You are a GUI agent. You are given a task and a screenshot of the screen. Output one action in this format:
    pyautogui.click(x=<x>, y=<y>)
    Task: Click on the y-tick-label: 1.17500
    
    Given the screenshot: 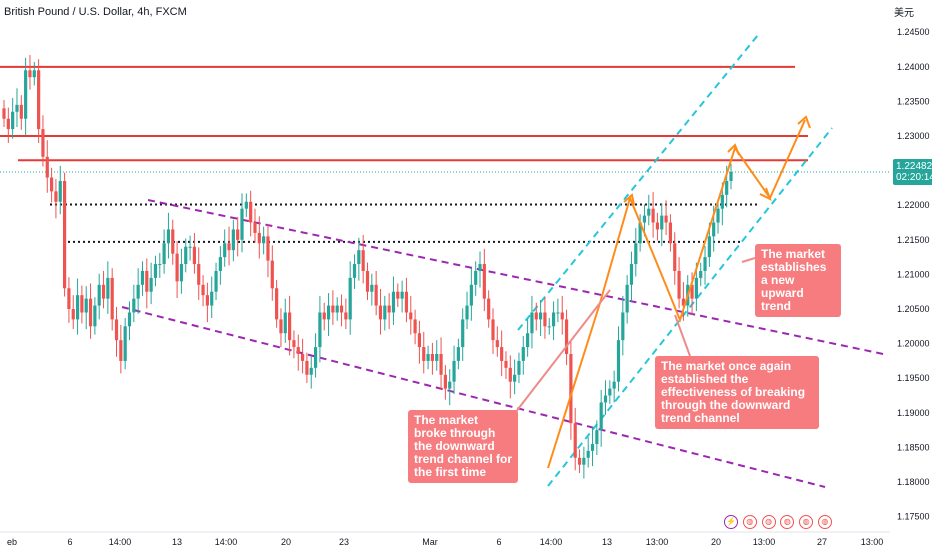 What is the action you would take?
    pyautogui.click(x=913, y=517)
    